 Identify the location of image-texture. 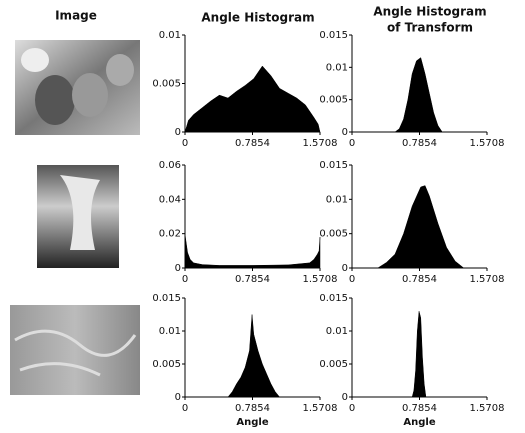
(75, 350).